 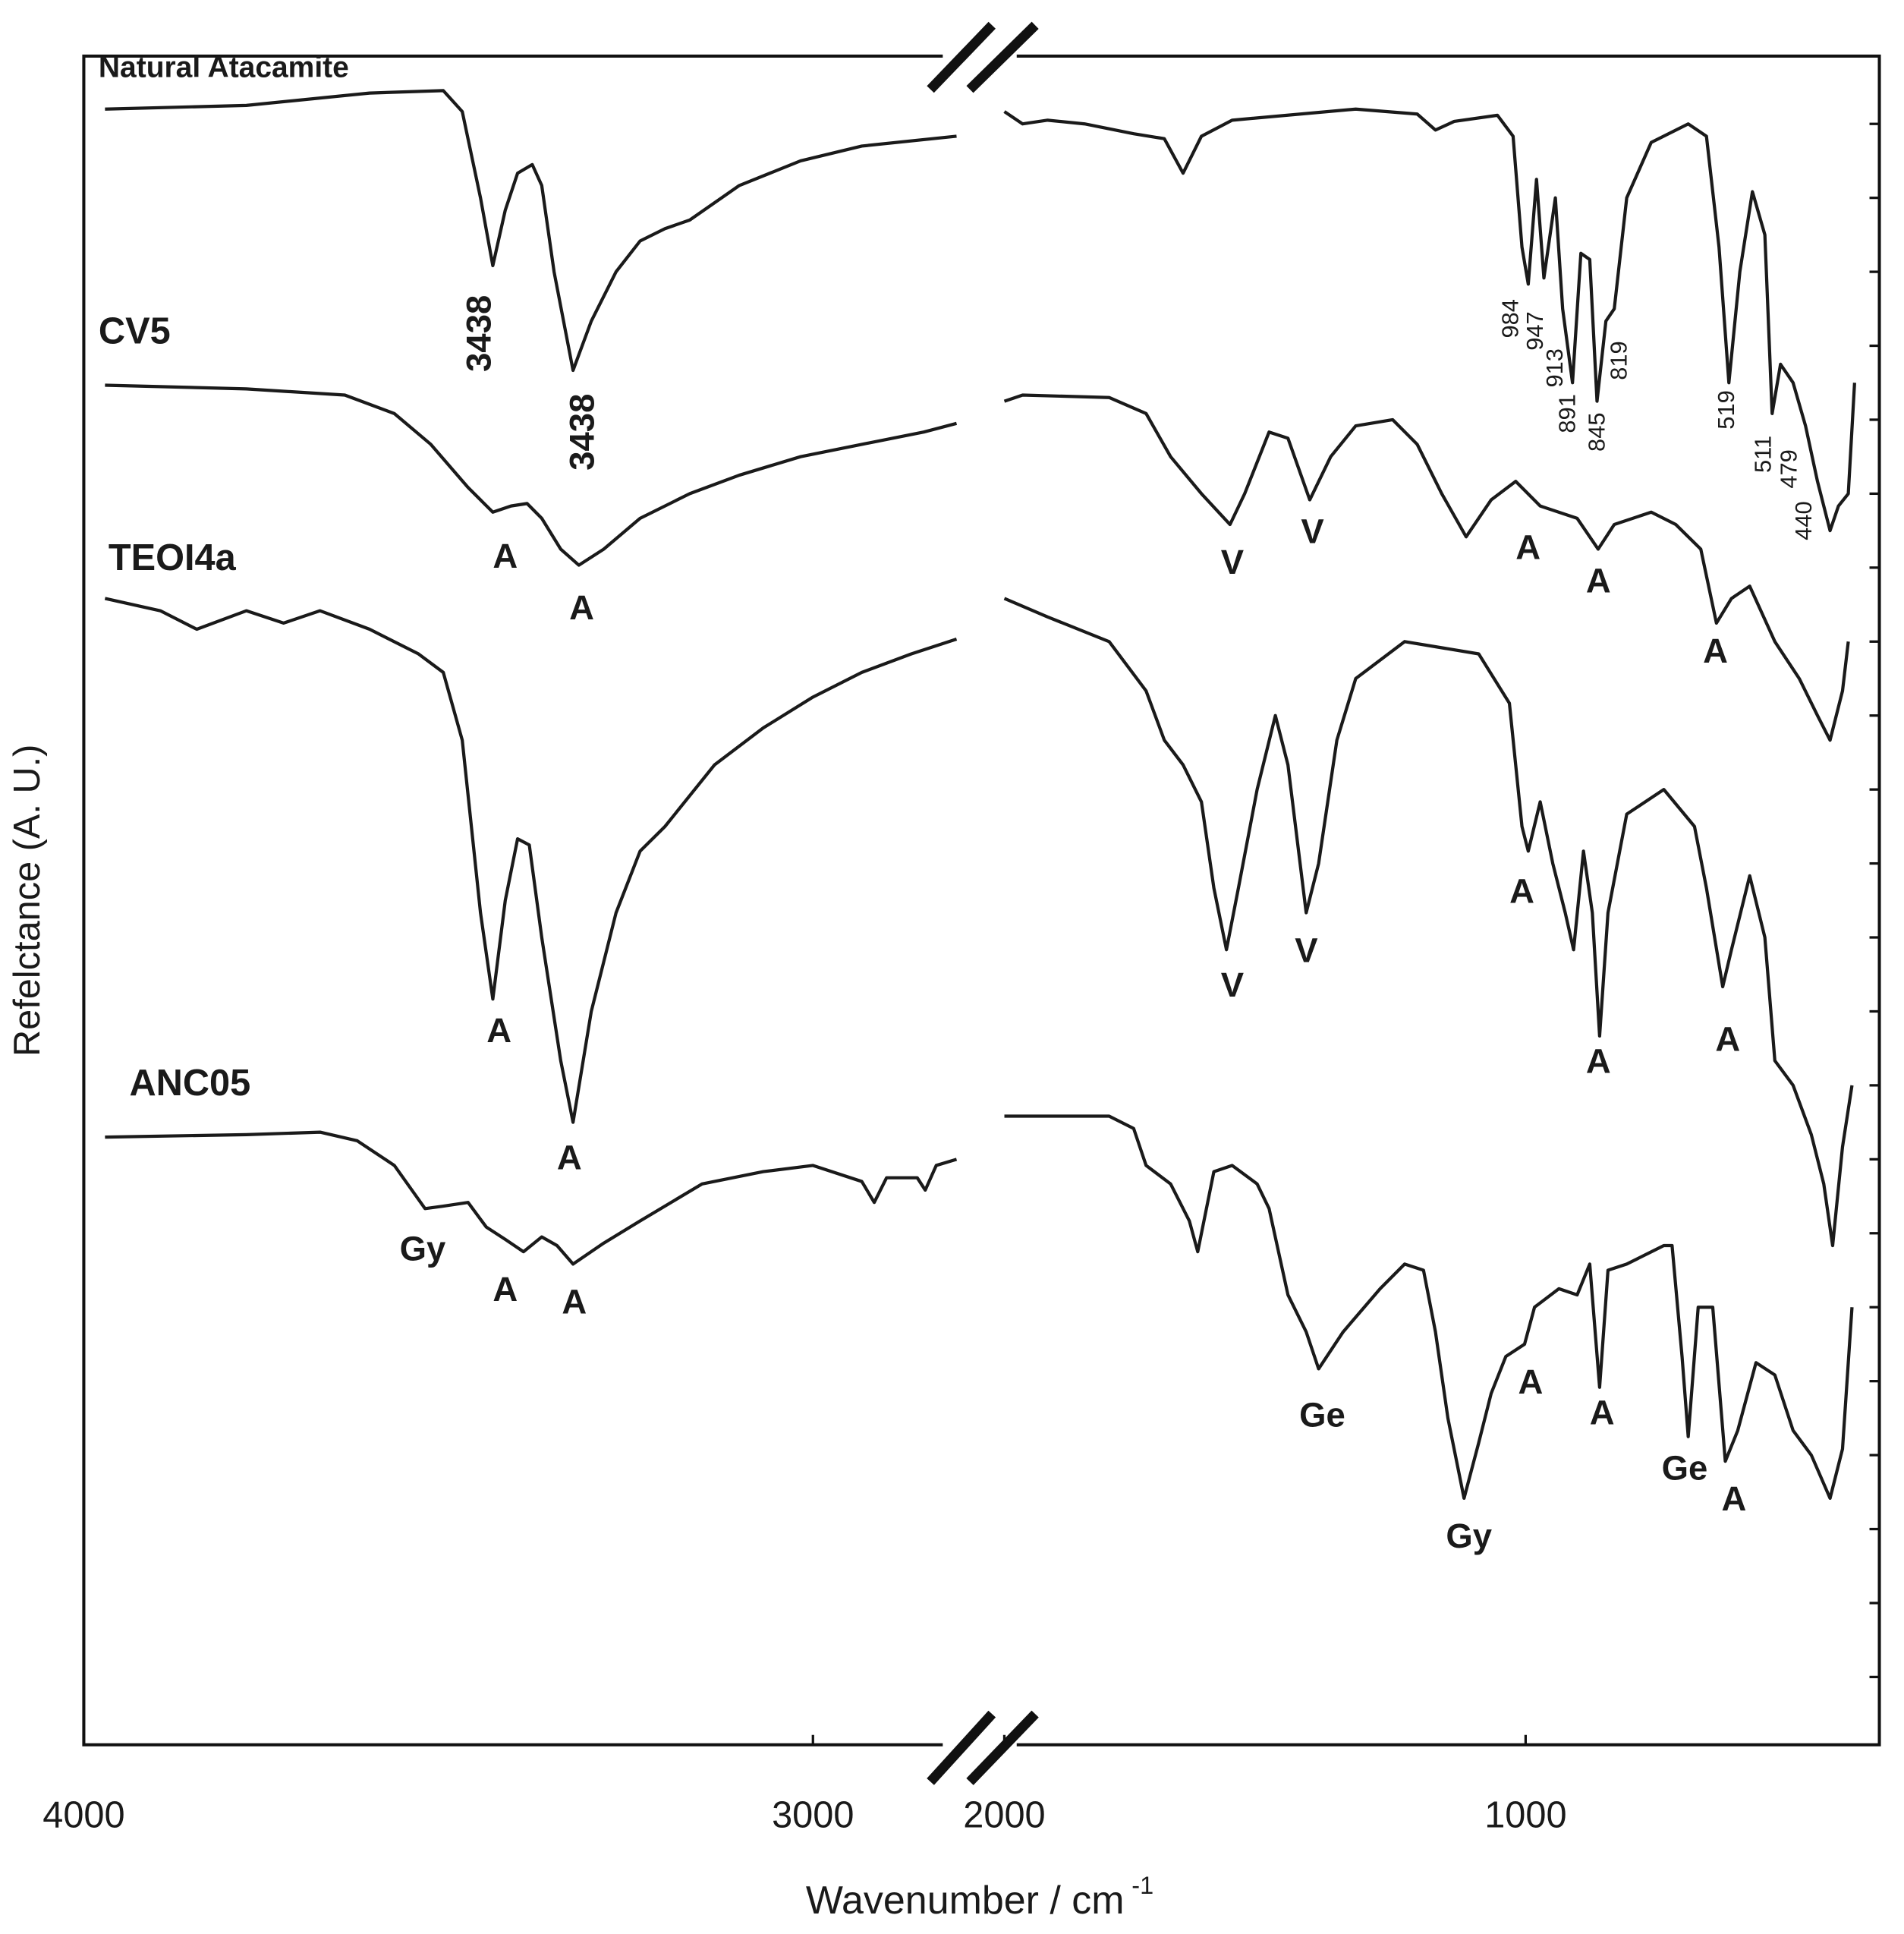 What do you see at coordinates (190, 1083) in the screenshot?
I see `series-label: ANC05` at bounding box center [190, 1083].